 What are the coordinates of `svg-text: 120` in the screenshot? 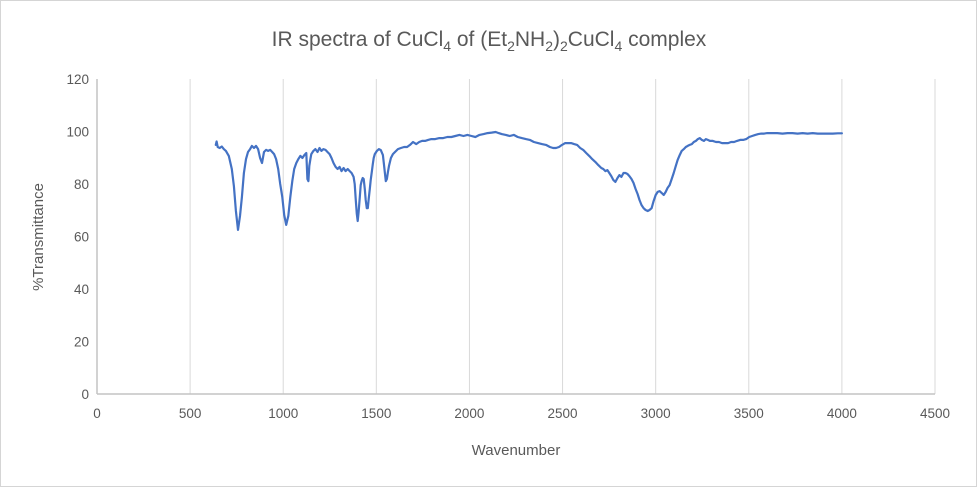 It's located at (77, 79).